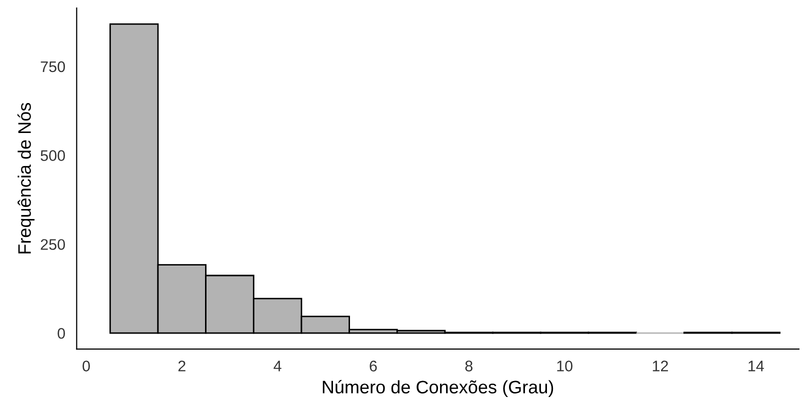  Describe the element at coordinates (52, 244) in the screenshot. I see `y-tick-label: 250` at that location.